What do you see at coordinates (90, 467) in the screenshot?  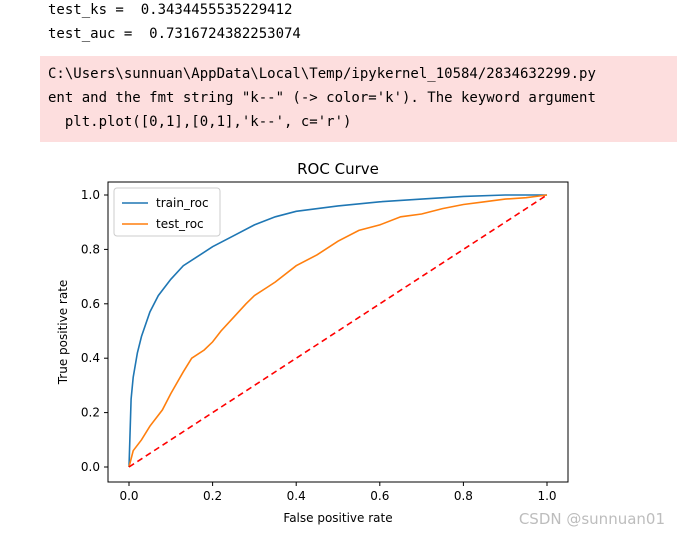 I see `y-tick-label: 0.0` at bounding box center [90, 467].